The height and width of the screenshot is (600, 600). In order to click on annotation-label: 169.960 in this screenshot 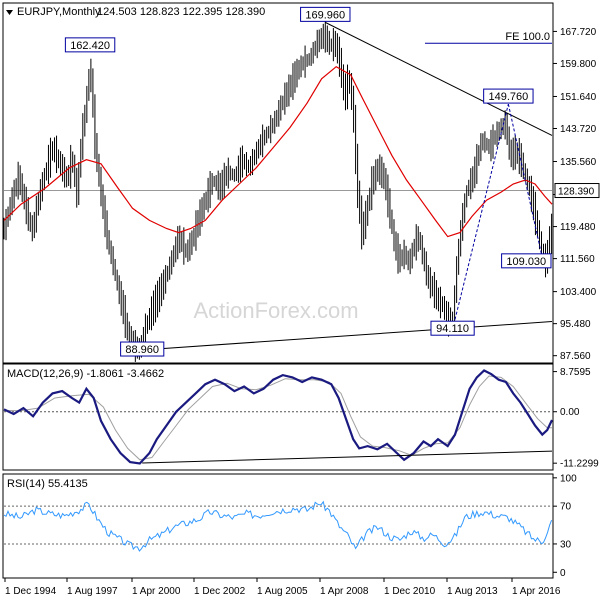, I will do `click(325, 15)`.